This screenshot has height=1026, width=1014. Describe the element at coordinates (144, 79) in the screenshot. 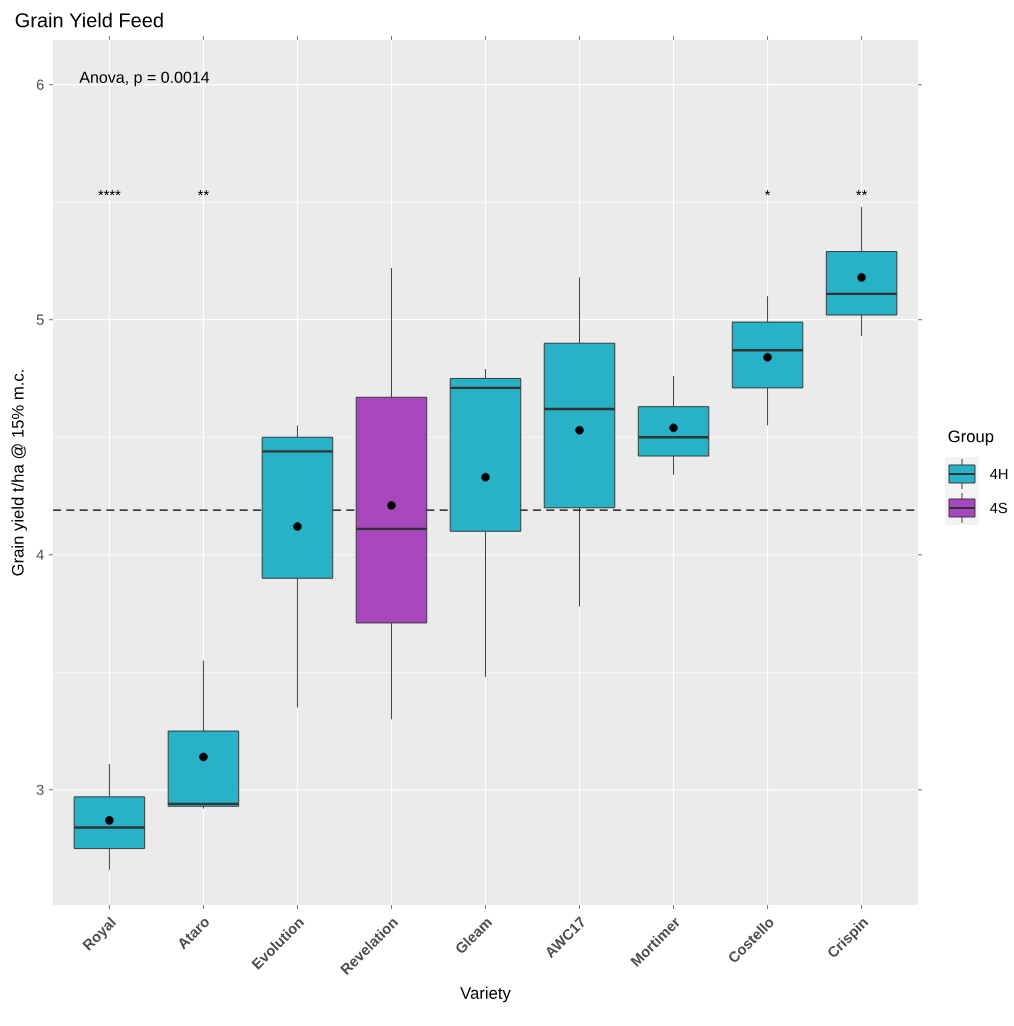

I see `annotation: Anova, p = 0.0014` at that location.